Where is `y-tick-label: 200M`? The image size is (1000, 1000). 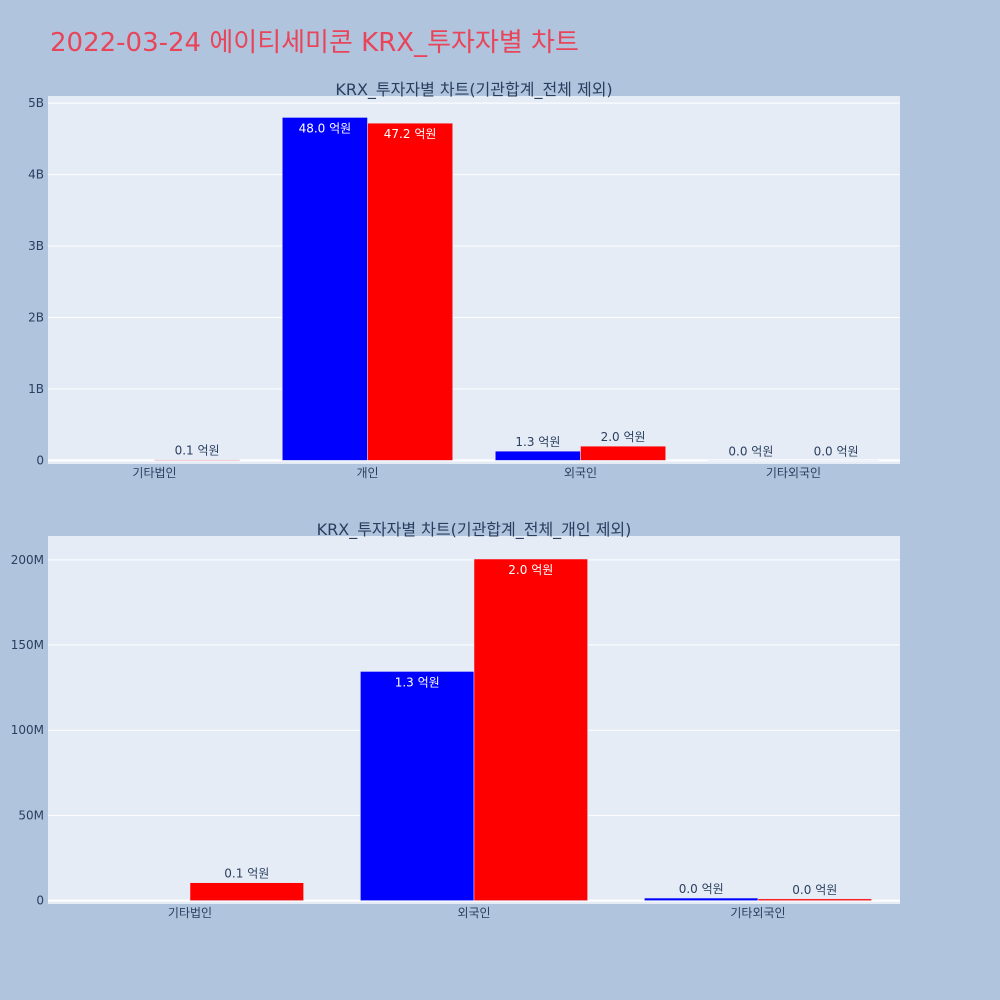
y-tick-label: 200M is located at coordinates (27, 560).